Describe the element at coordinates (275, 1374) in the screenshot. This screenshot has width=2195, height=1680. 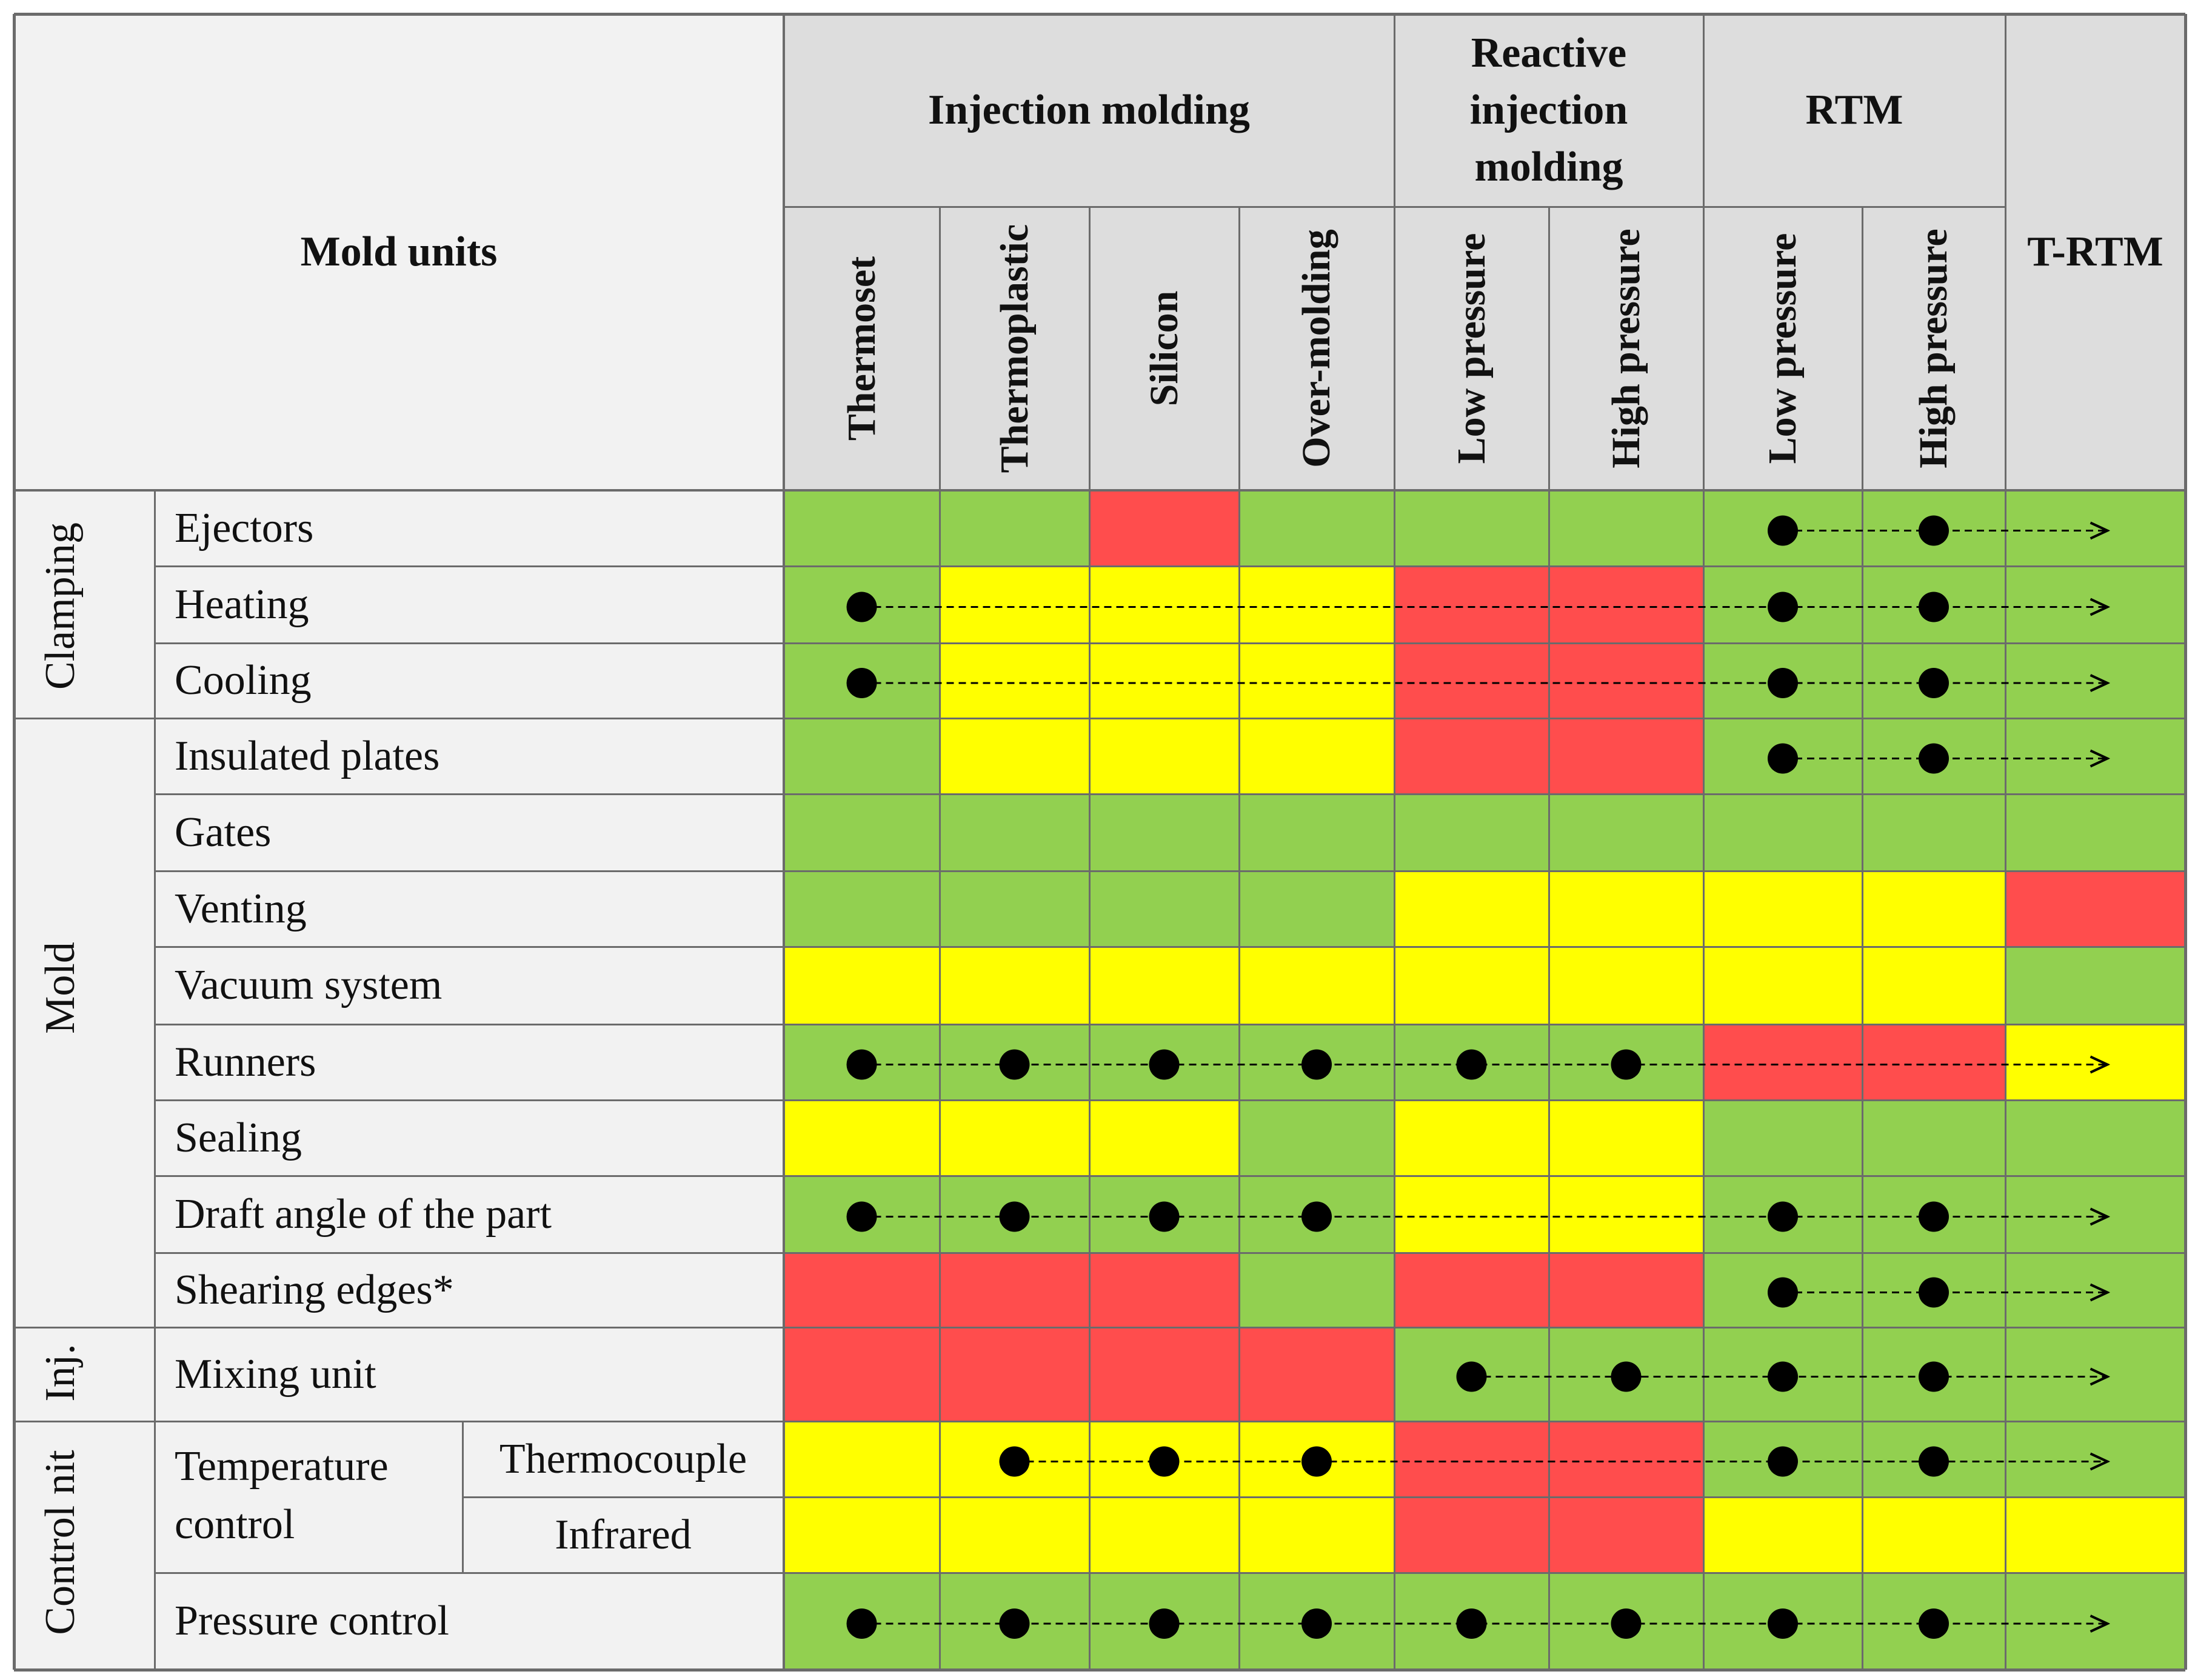
I see `row-label: Mixing unit` at that location.